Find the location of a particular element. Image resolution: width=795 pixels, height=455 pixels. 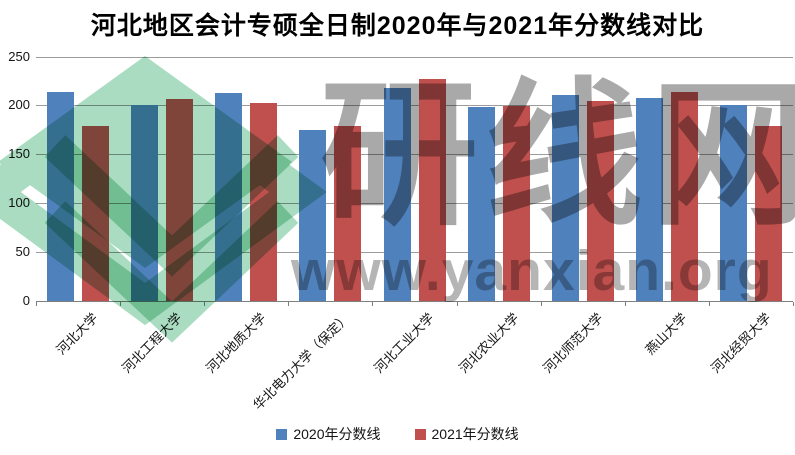

legend-item-2021年分数线: 2021年分数线 is located at coordinates (466, 434).